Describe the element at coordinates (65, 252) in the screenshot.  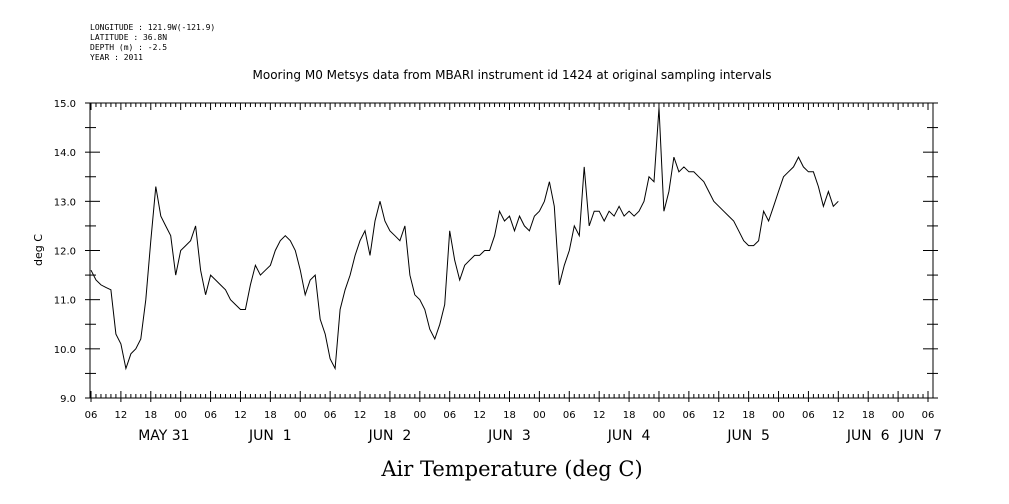
I see `y-tick-label: 12.0` at that location.